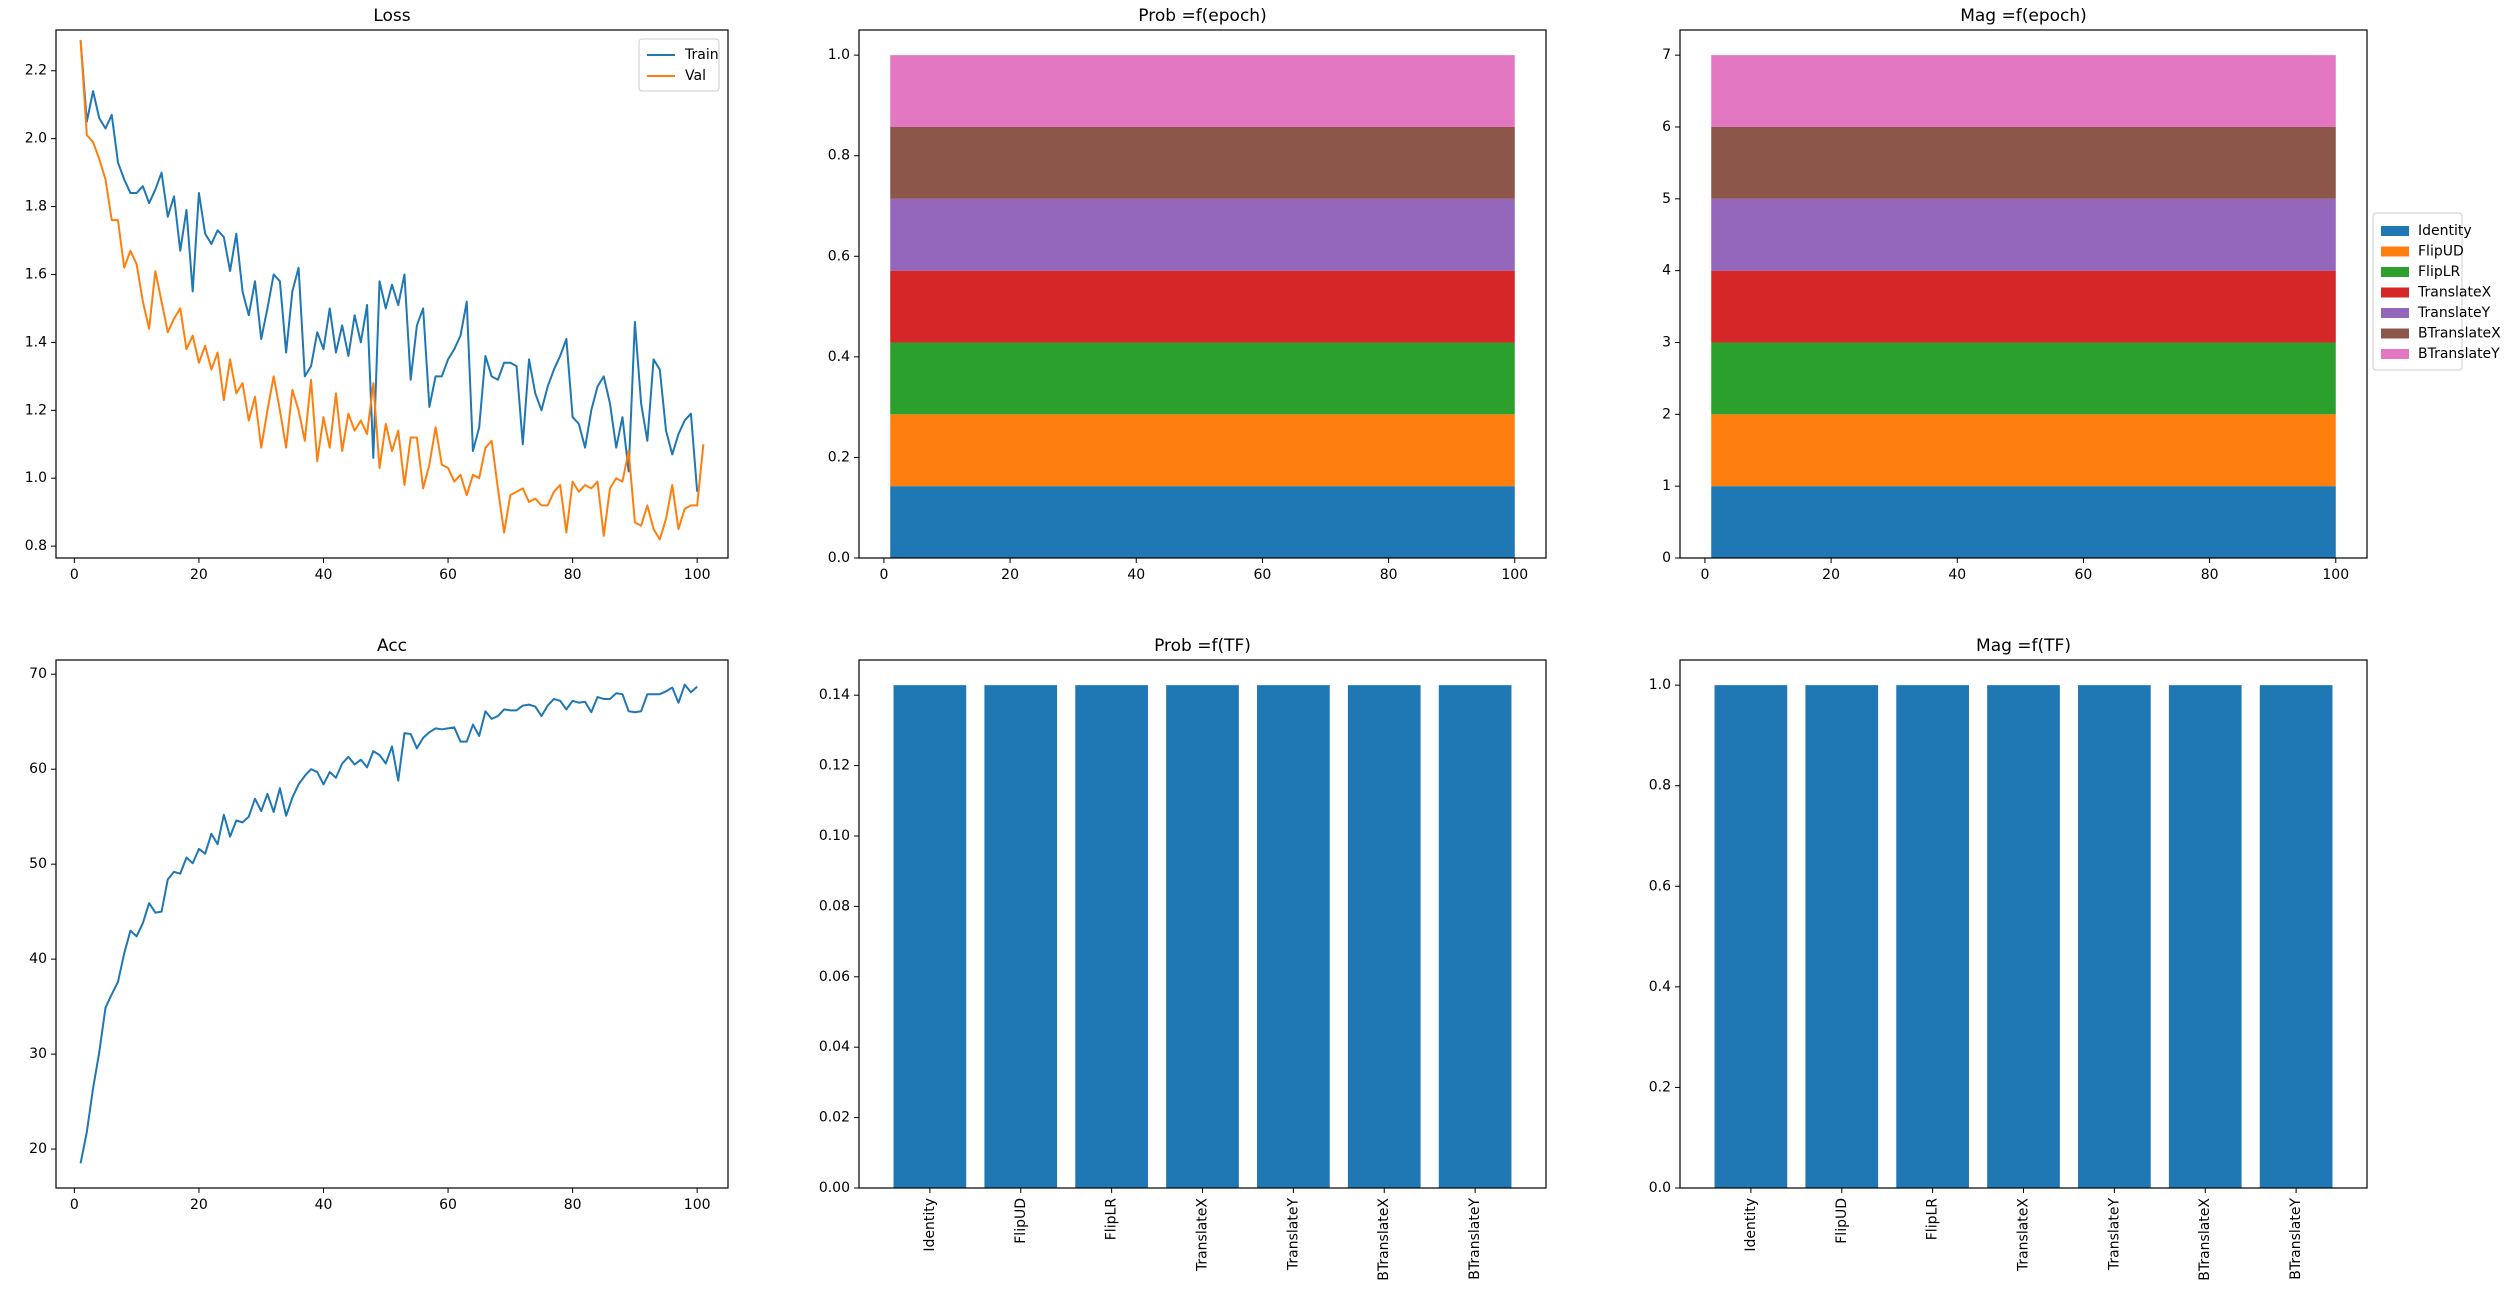  I want to click on y-tick-label: 0.02, so click(834, 1118).